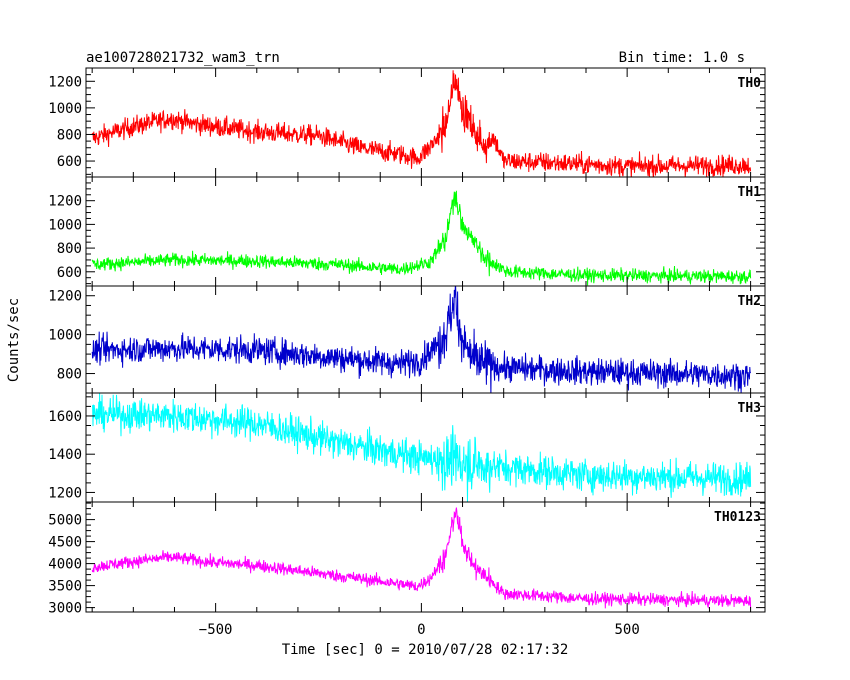 This screenshot has height=680, width=850. I want to click on y-tick-label: 4500, so click(65, 543).